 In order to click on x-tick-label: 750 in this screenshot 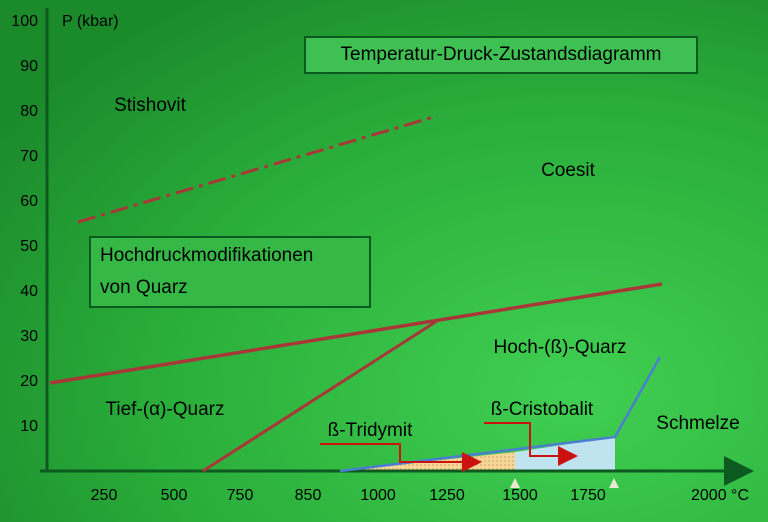, I will do `click(240, 495)`.